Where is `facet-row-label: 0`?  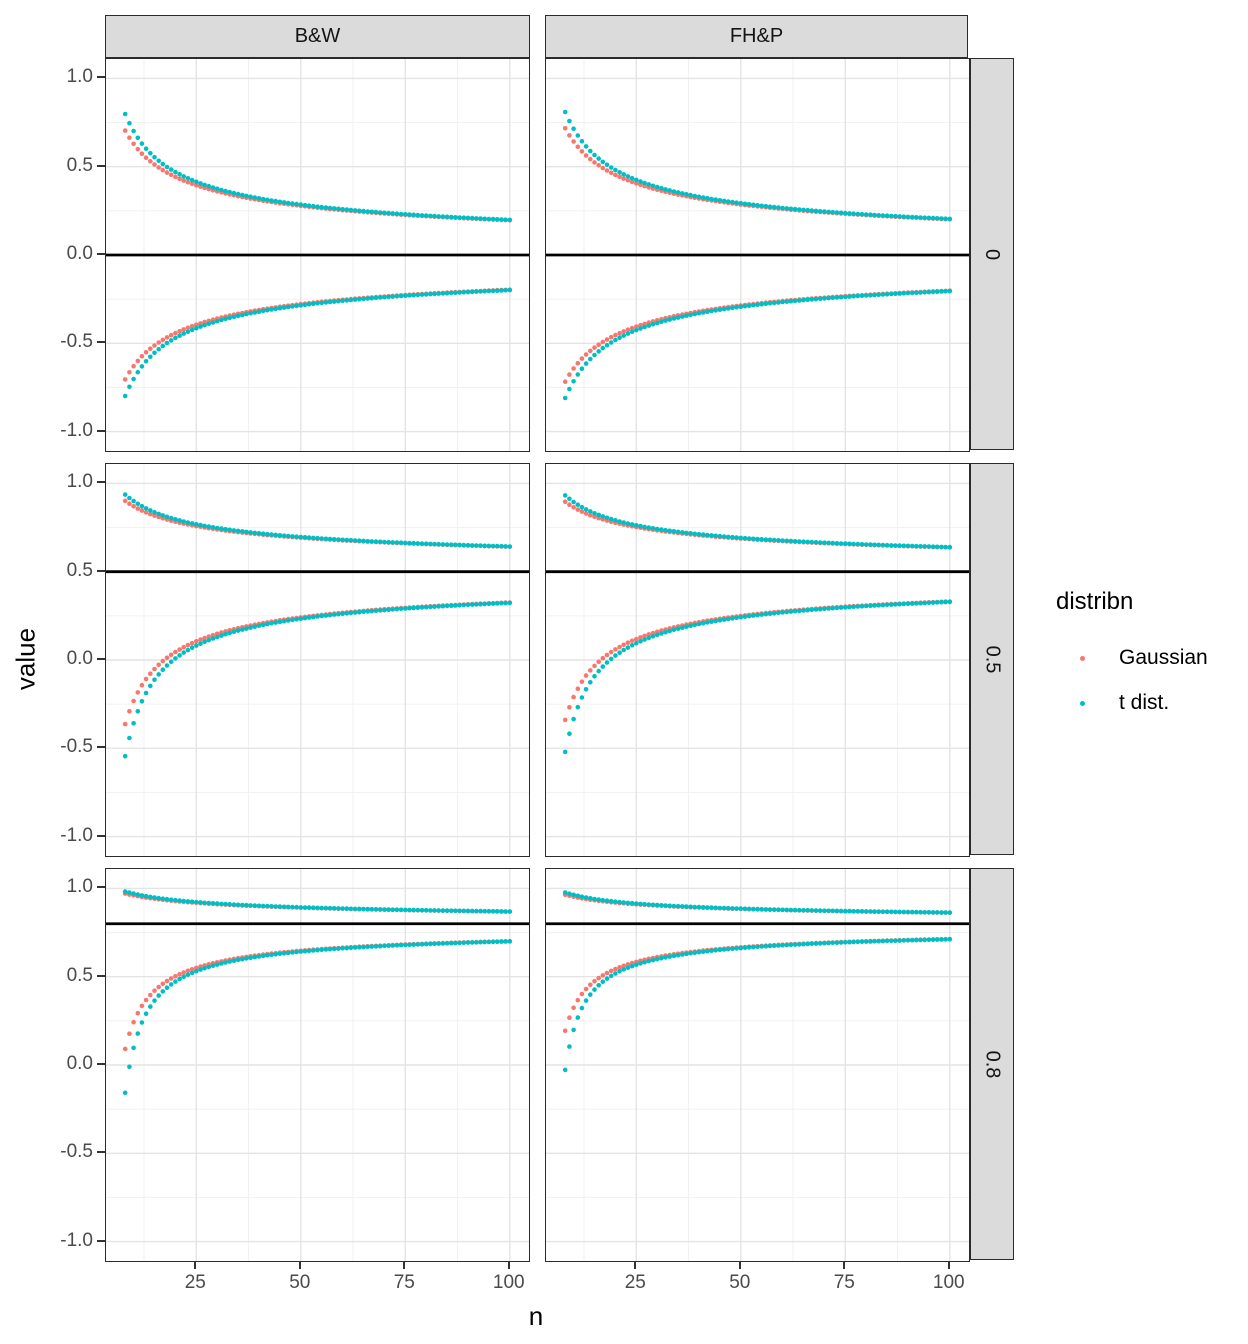 facet-row-label: 0 is located at coordinates (992, 254).